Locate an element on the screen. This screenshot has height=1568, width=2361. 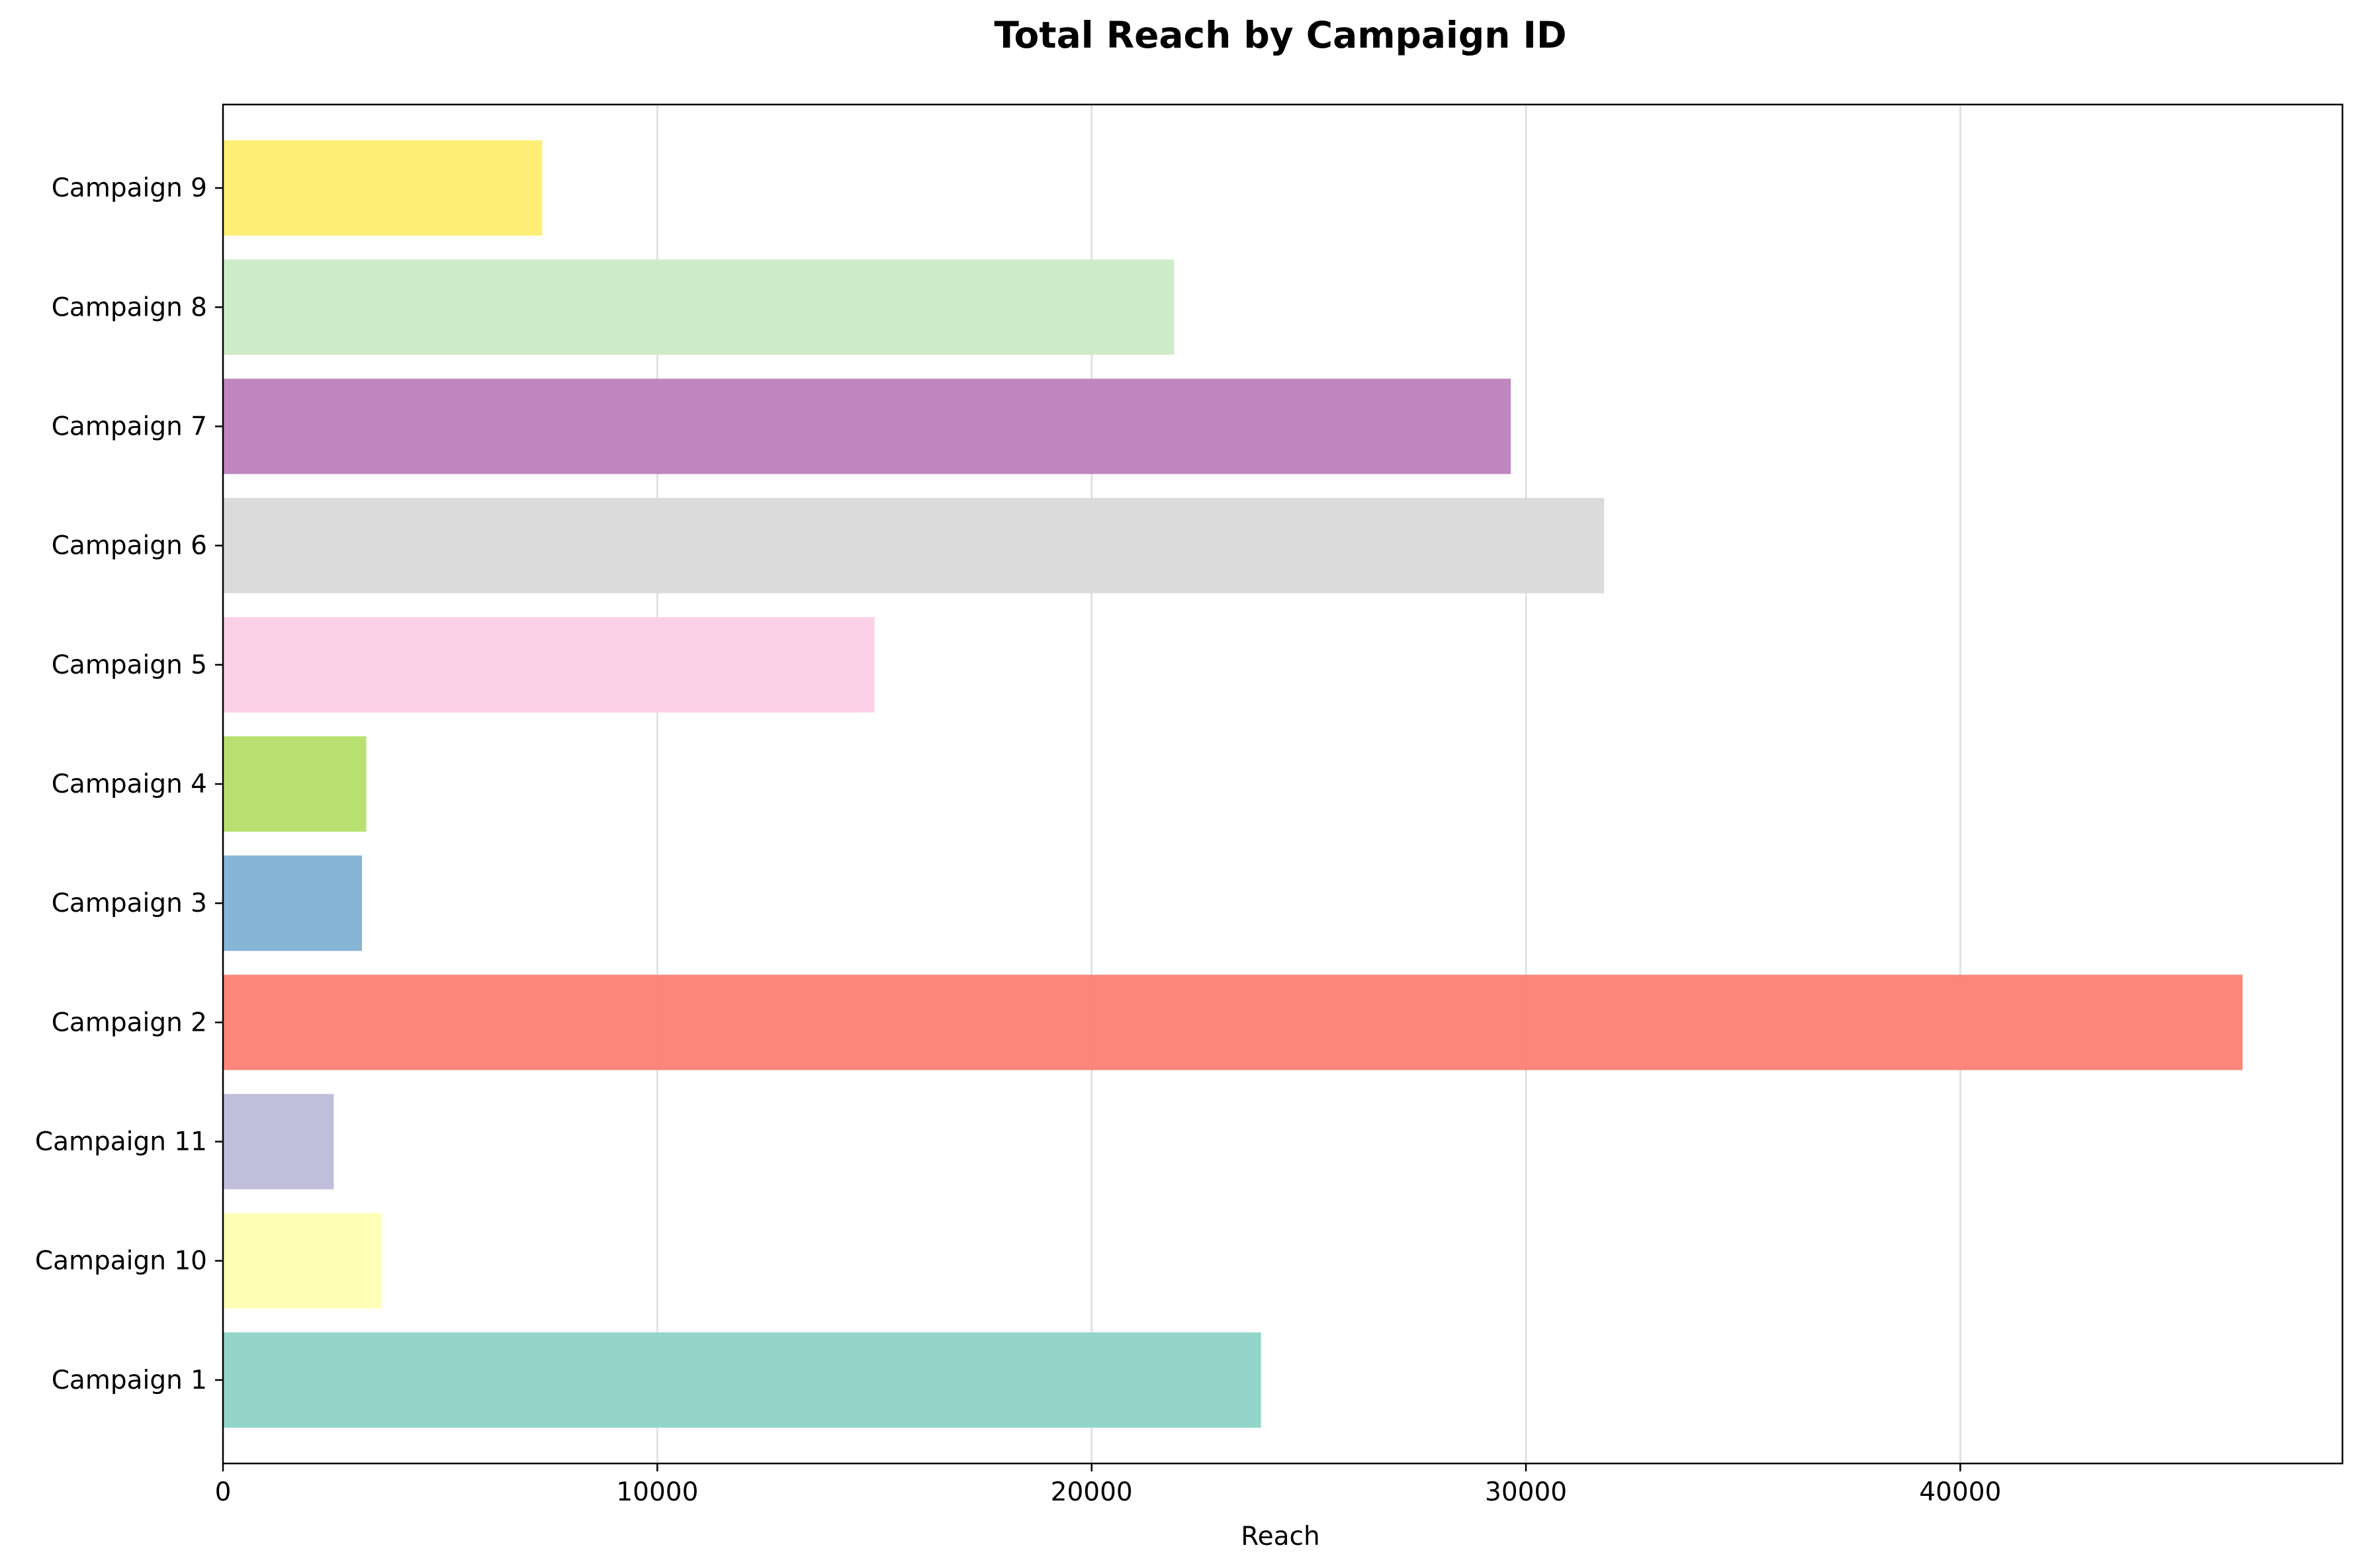
y-tick-label: Campaign 1 is located at coordinates (129, 1381).